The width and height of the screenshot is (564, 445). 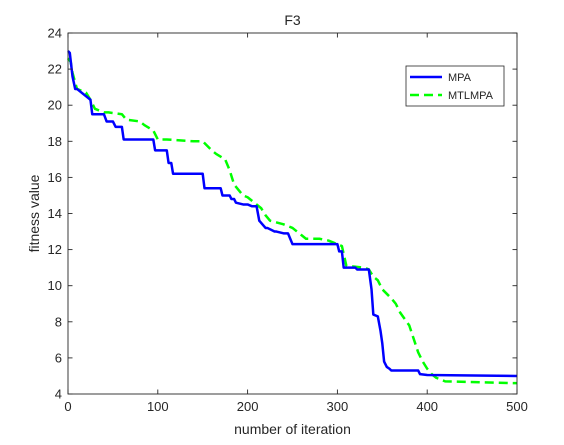 I want to click on x-tick-label: 200, so click(x=248, y=406).